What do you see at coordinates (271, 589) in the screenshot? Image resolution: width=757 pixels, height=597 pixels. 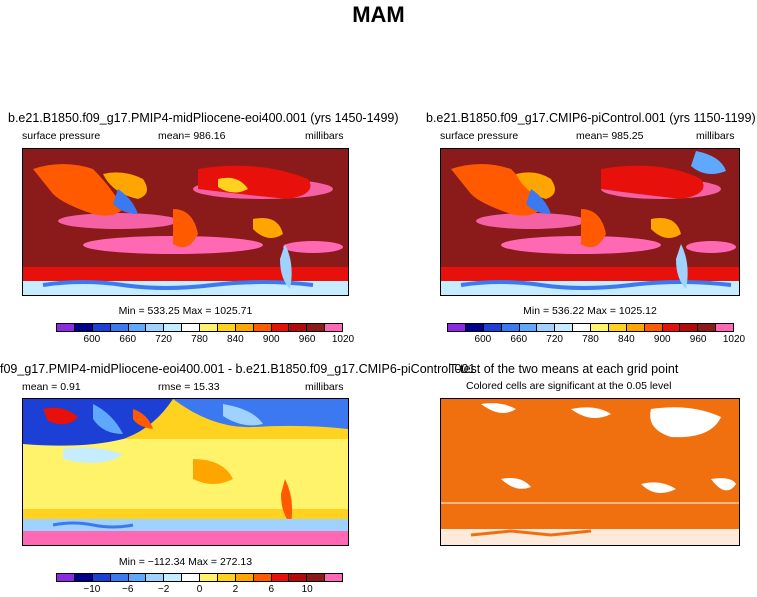 I see `colorbar-tick-label: 6` at bounding box center [271, 589].